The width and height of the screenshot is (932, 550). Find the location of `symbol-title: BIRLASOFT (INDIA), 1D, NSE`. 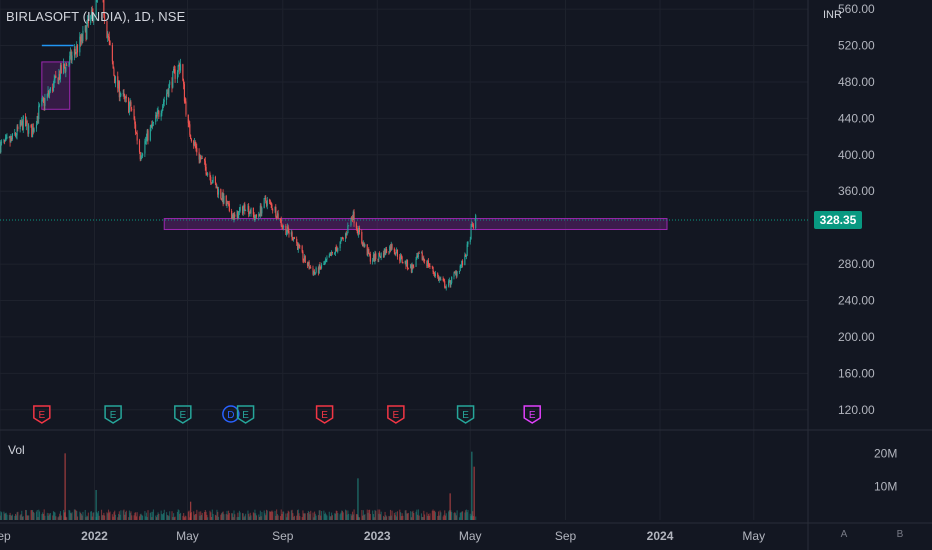

symbol-title: BIRLASOFT (INDIA), 1D, NSE is located at coordinates (96, 16).